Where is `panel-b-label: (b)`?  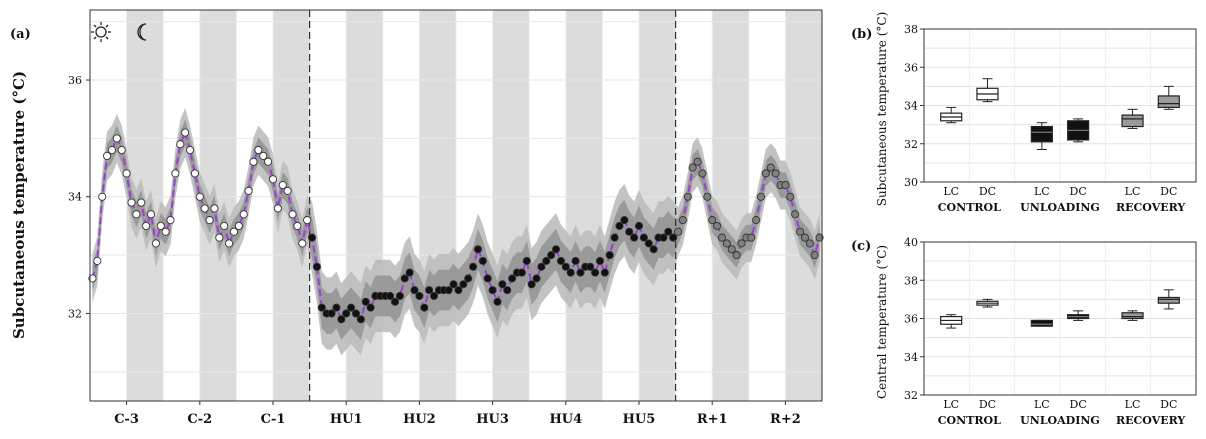 panel-b-label: (b) is located at coordinates (861, 34).